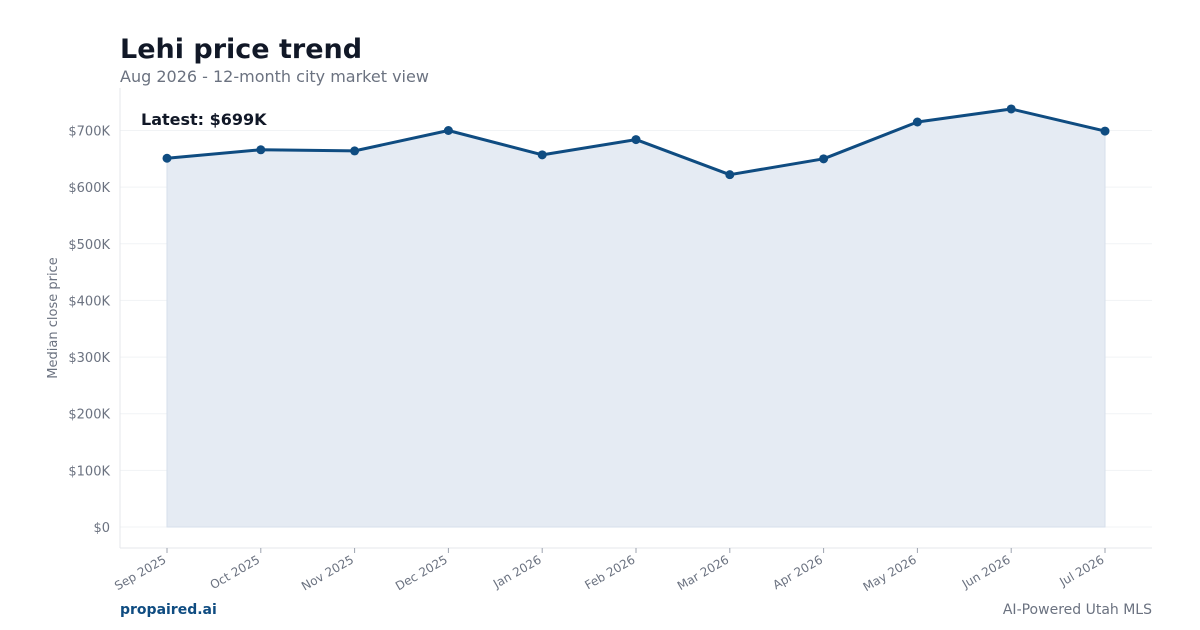 This screenshot has height=630, width=1200. Describe the element at coordinates (274, 76) in the screenshot. I see `page-subtitle: Aug 2026 - 12-month city market view` at that location.